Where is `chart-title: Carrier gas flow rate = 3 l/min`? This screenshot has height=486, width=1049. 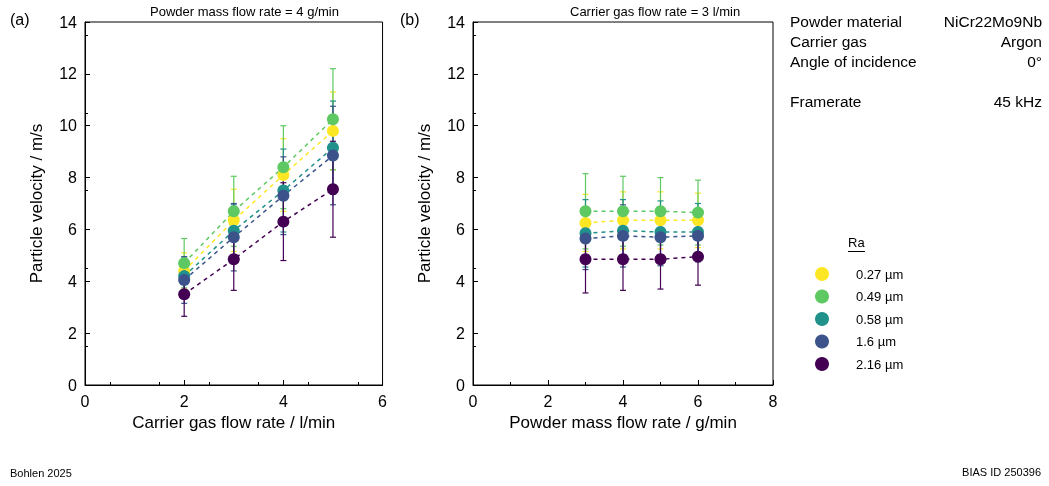 chart-title: Carrier gas flow rate = 3 l/min is located at coordinates (655, 11).